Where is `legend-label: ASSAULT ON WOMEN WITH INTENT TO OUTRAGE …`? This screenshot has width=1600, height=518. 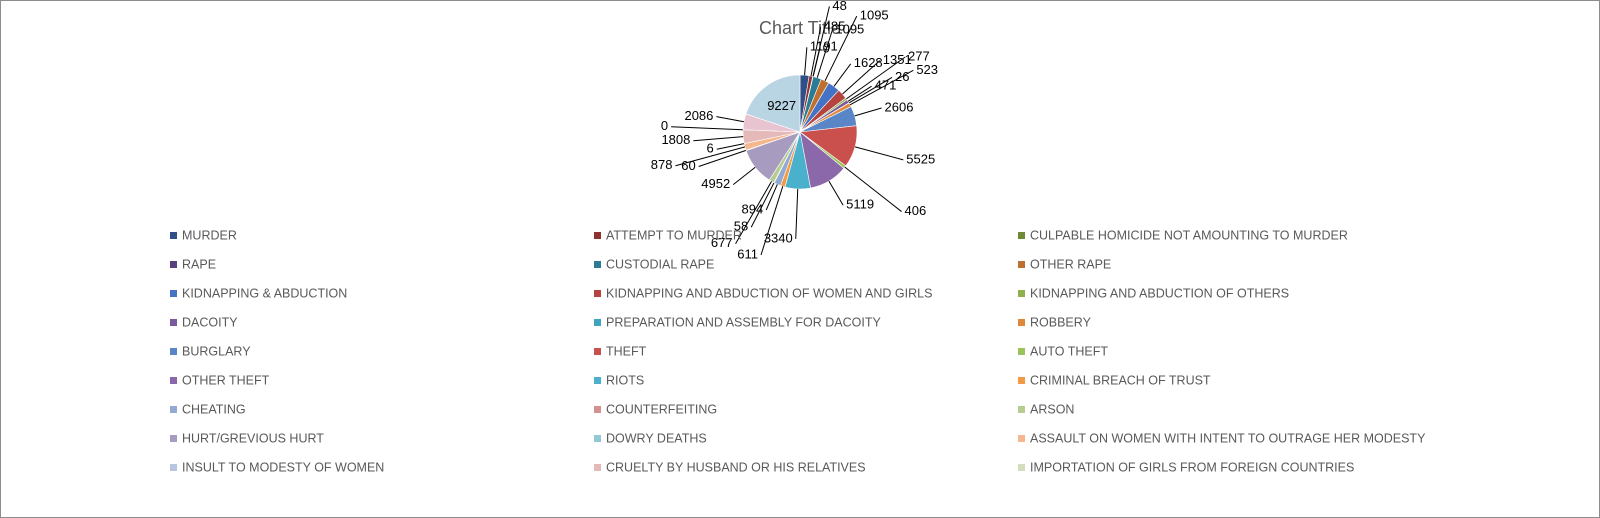 legend-label: ASSAULT ON WOMEN WITH INTENT TO OUTRAGE … is located at coordinates (1228, 438).